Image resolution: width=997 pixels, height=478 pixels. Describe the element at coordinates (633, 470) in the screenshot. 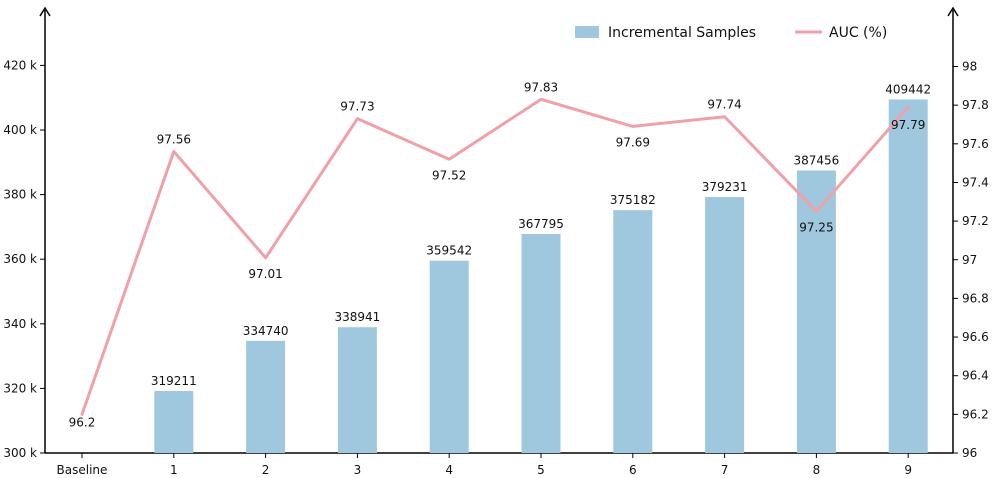

I see `x-tick-label: 6` at that location.